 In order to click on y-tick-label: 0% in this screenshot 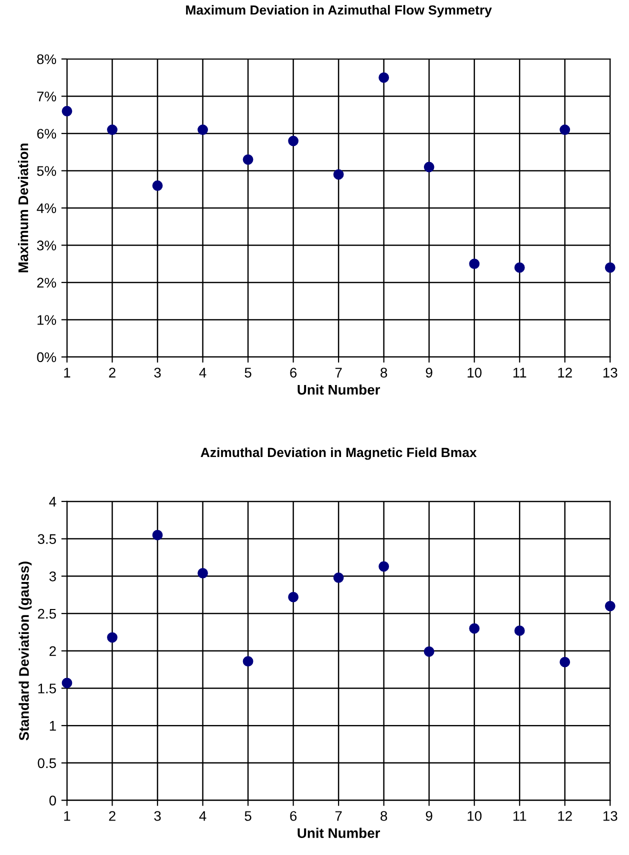, I will do `click(46, 357)`.